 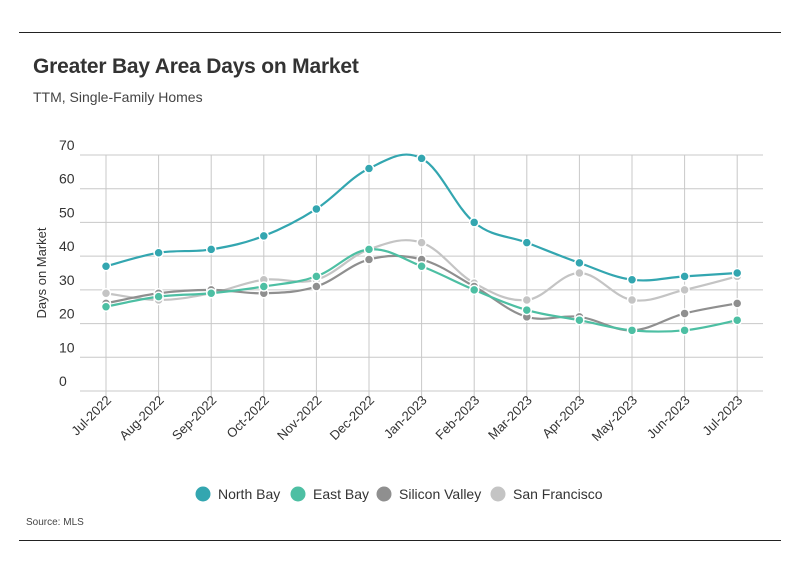 I want to click on source-note: Source: MLS, so click(x=55, y=522).